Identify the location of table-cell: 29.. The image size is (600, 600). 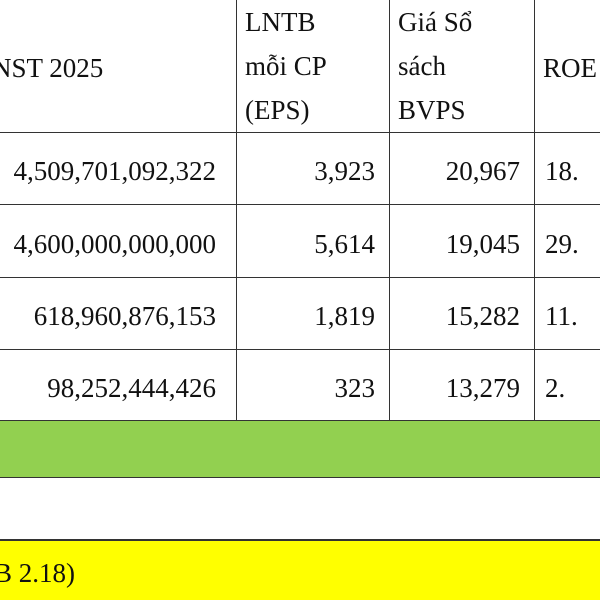
(567, 241).